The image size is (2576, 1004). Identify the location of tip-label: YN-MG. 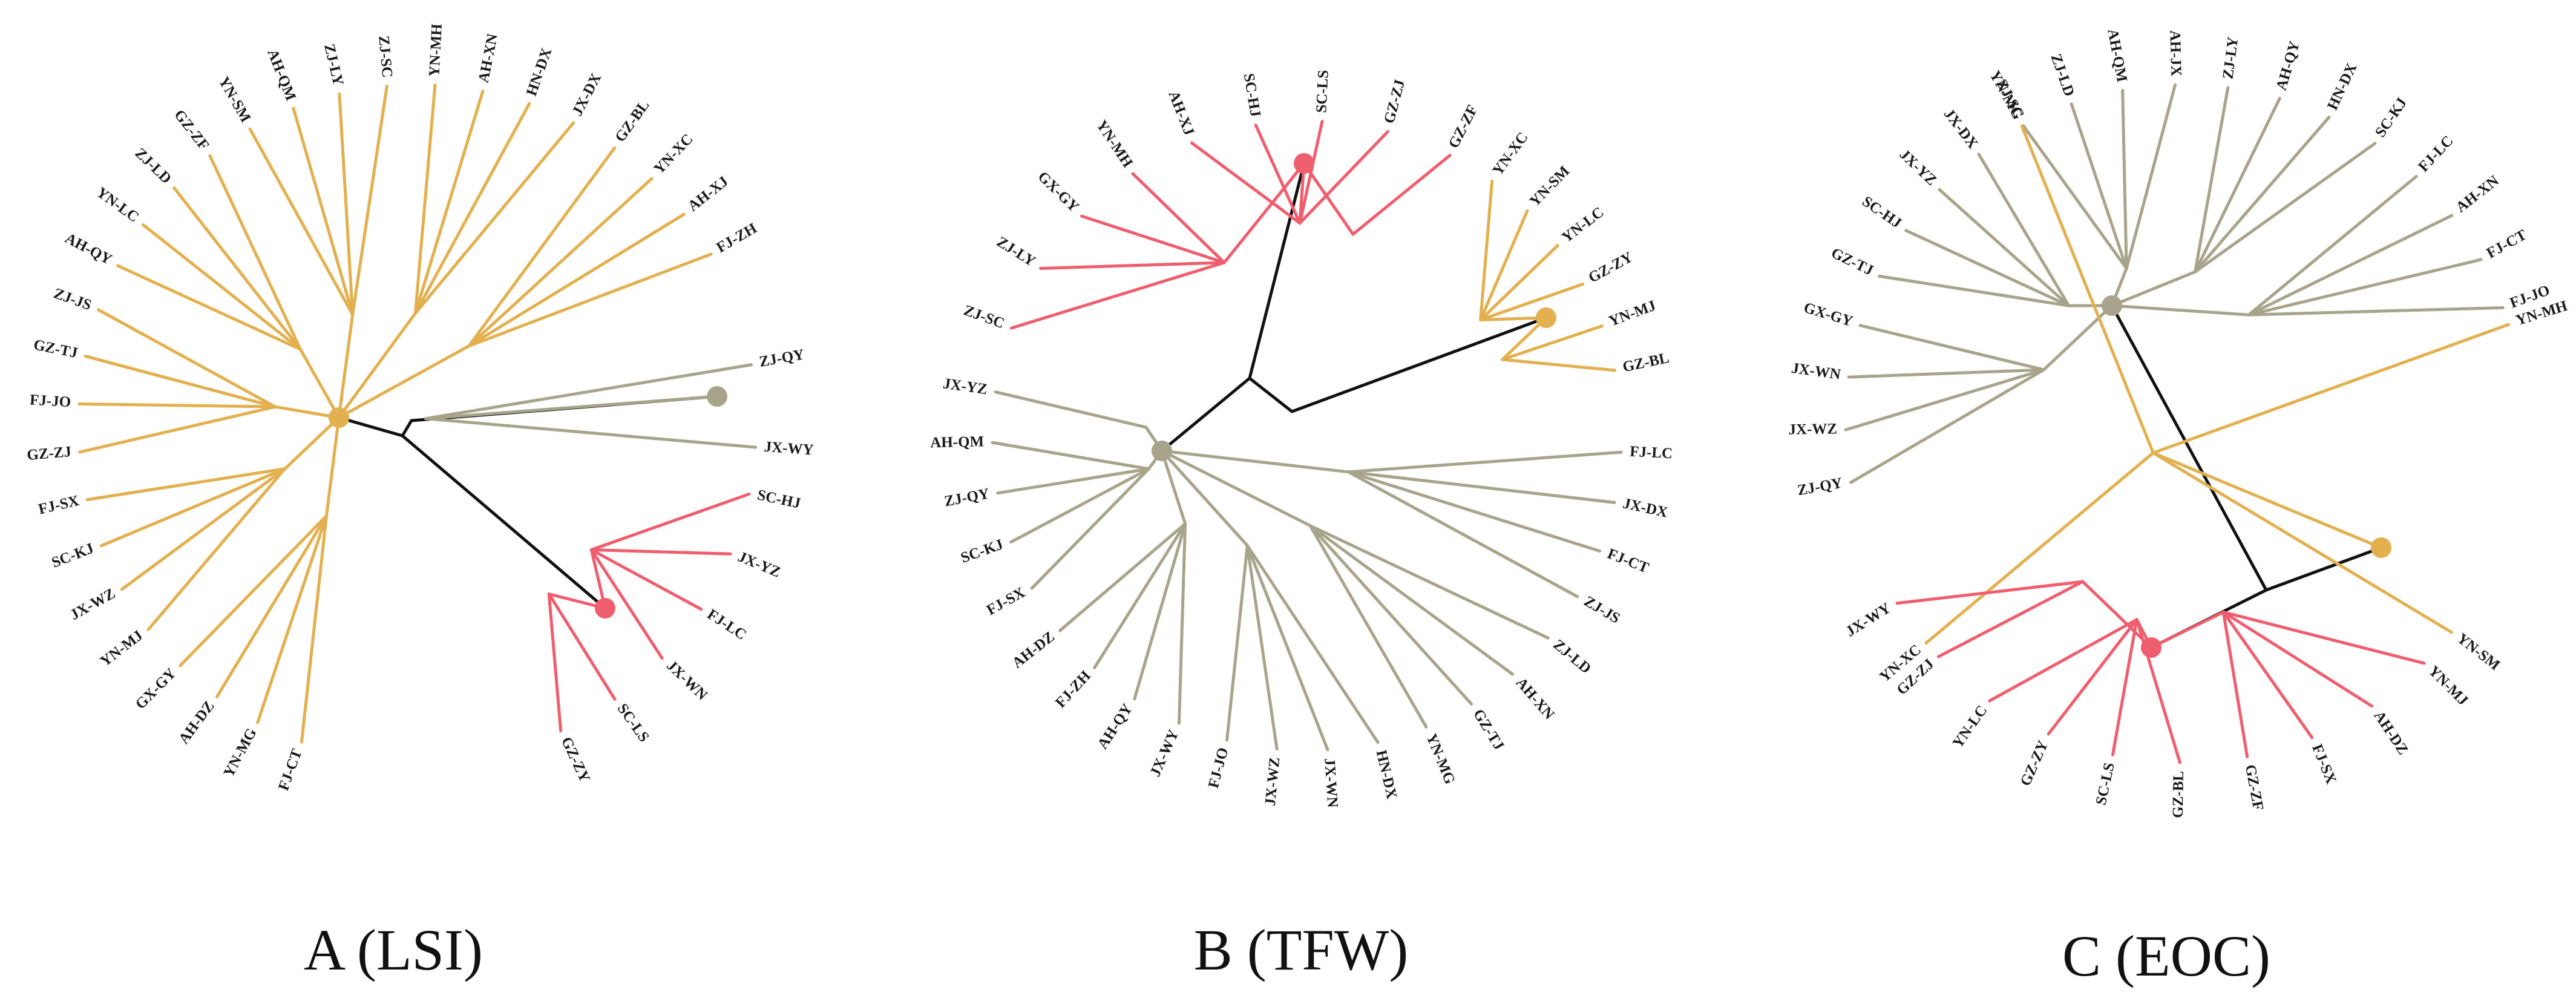
(2006, 95).